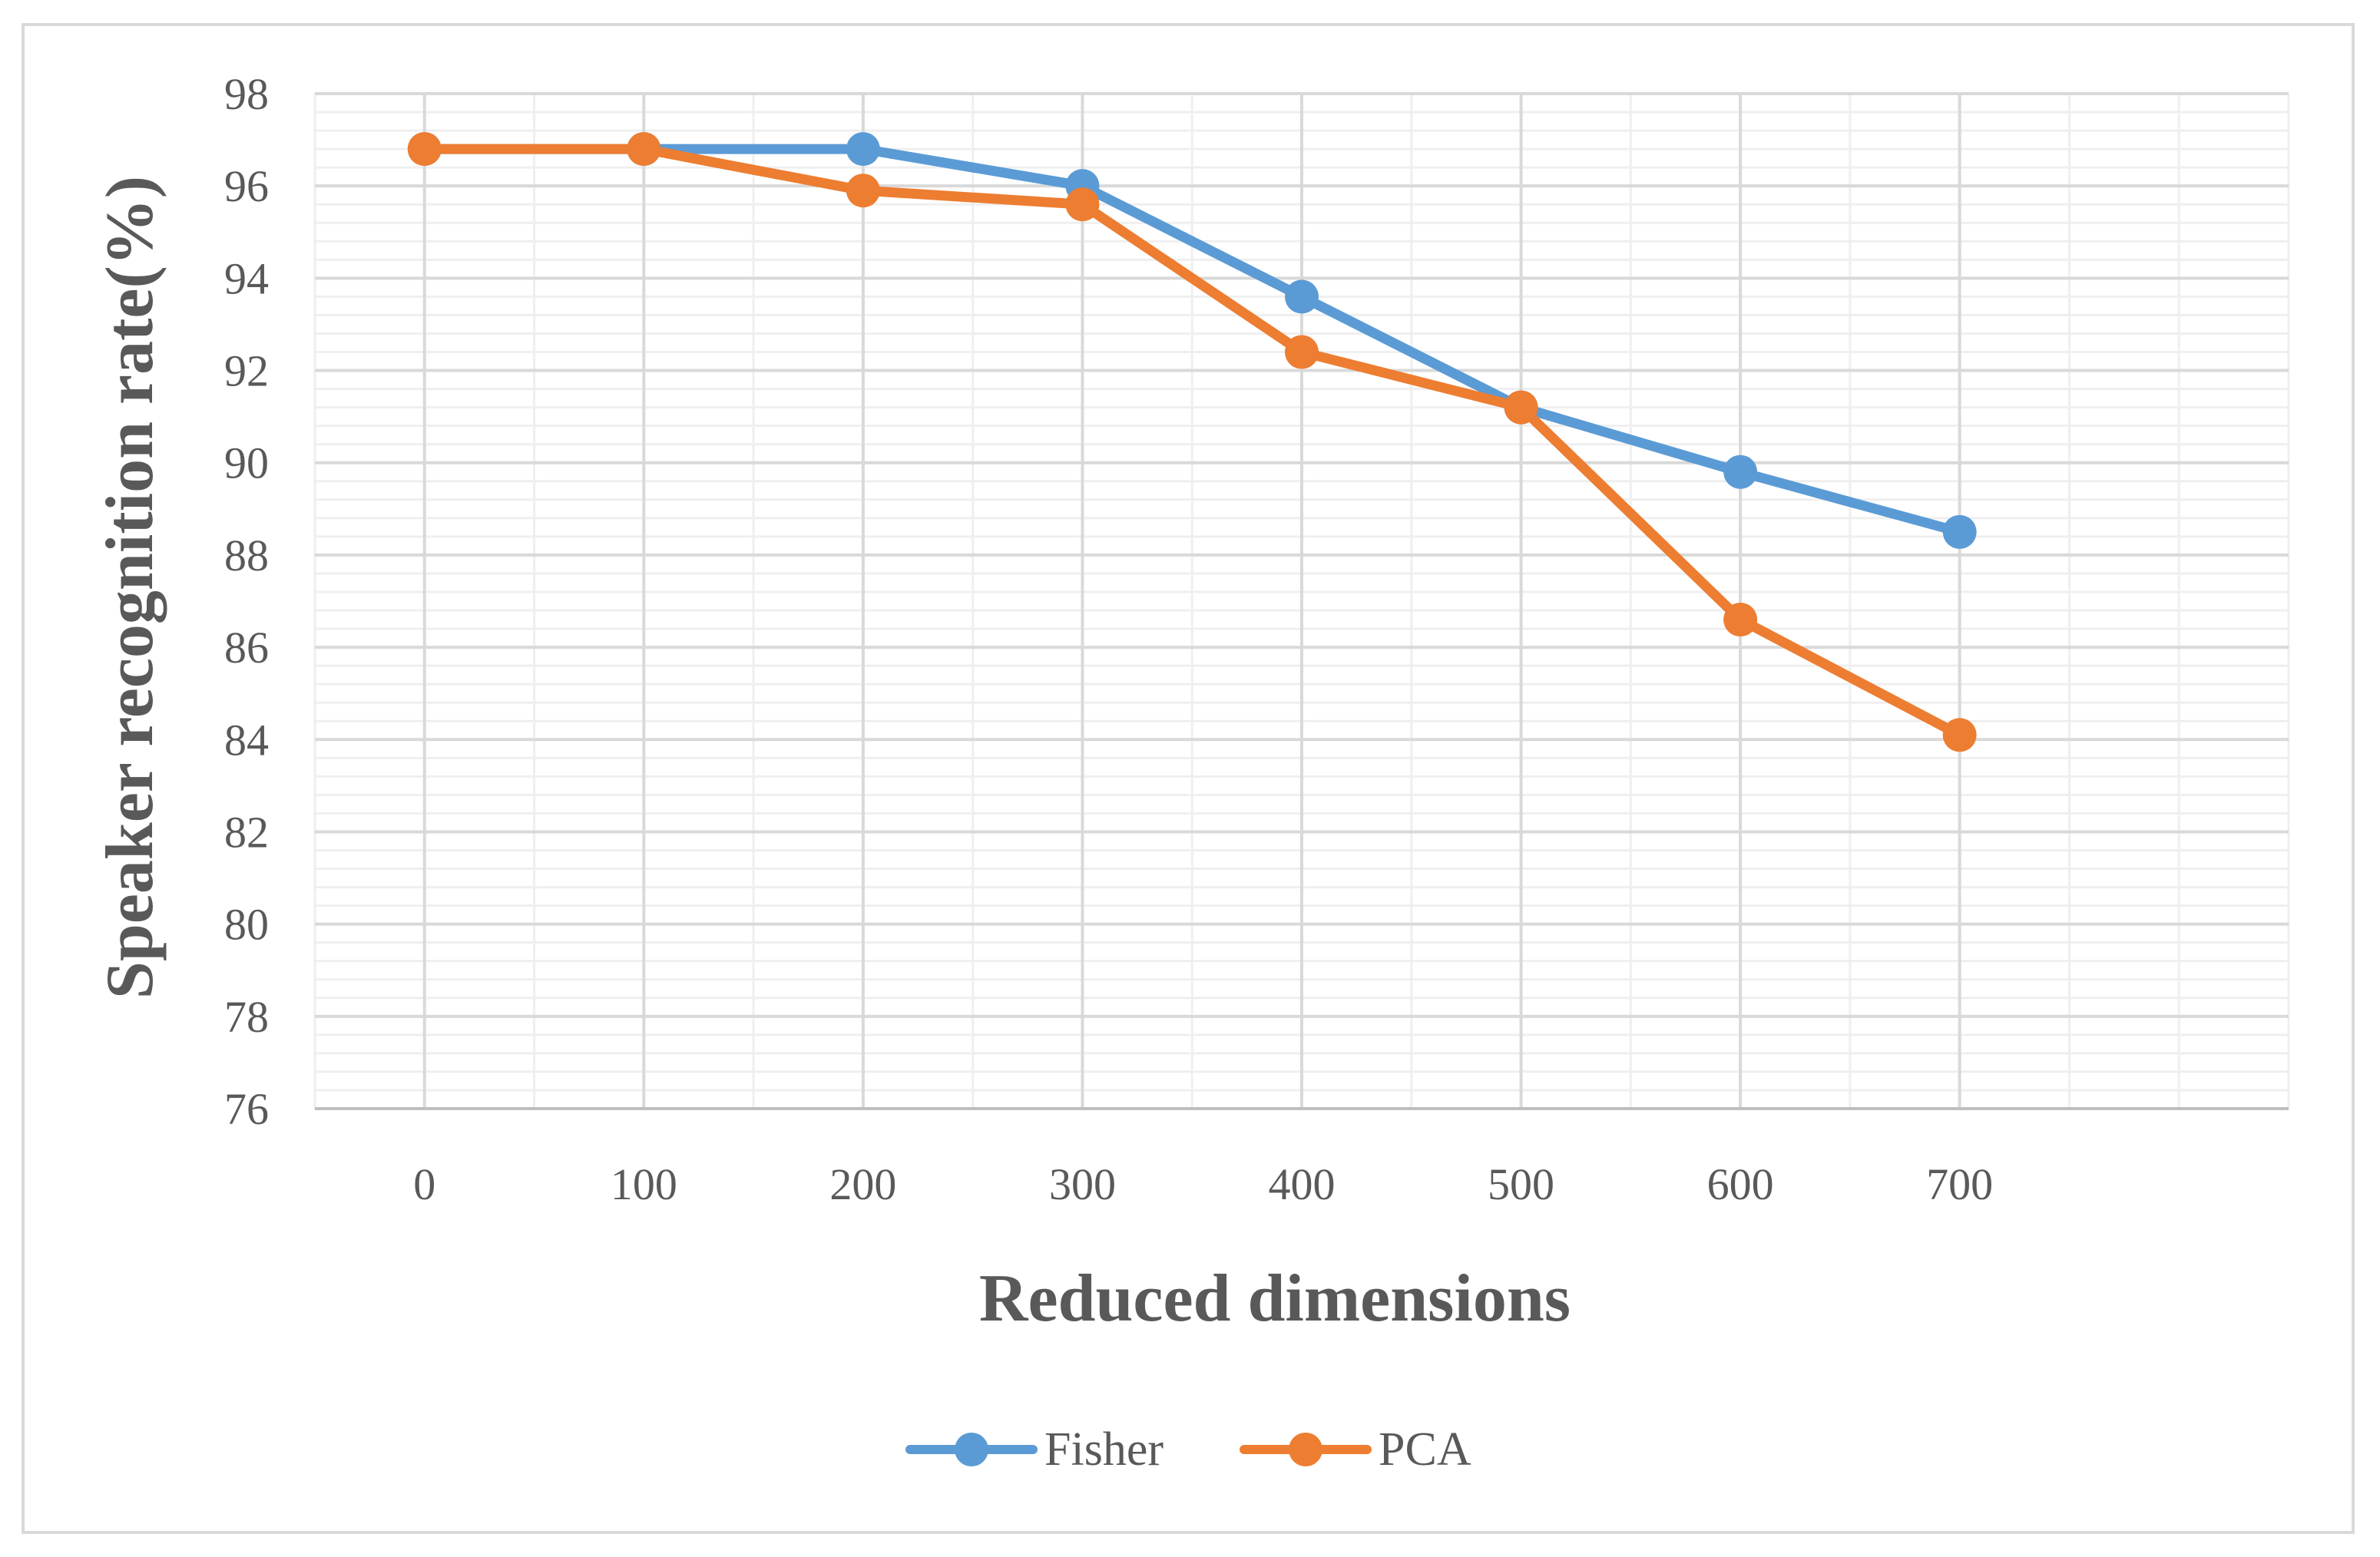 This screenshot has height=1557, width=2380. What do you see at coordinates (1425, 1449) in the screenshot?
I see `legend-pca-label: PCA` at bounding box center [1425, 1449].